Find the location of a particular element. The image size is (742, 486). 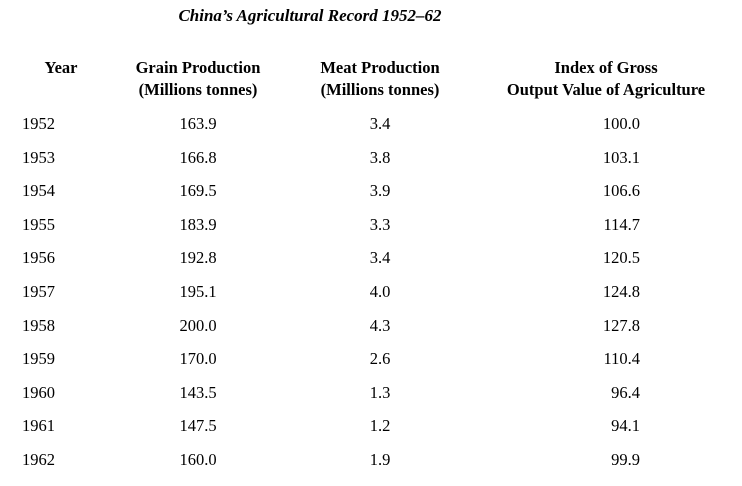

table-row: 1961 147.5 1.2 94.1 is located at coordinates (371, 433).